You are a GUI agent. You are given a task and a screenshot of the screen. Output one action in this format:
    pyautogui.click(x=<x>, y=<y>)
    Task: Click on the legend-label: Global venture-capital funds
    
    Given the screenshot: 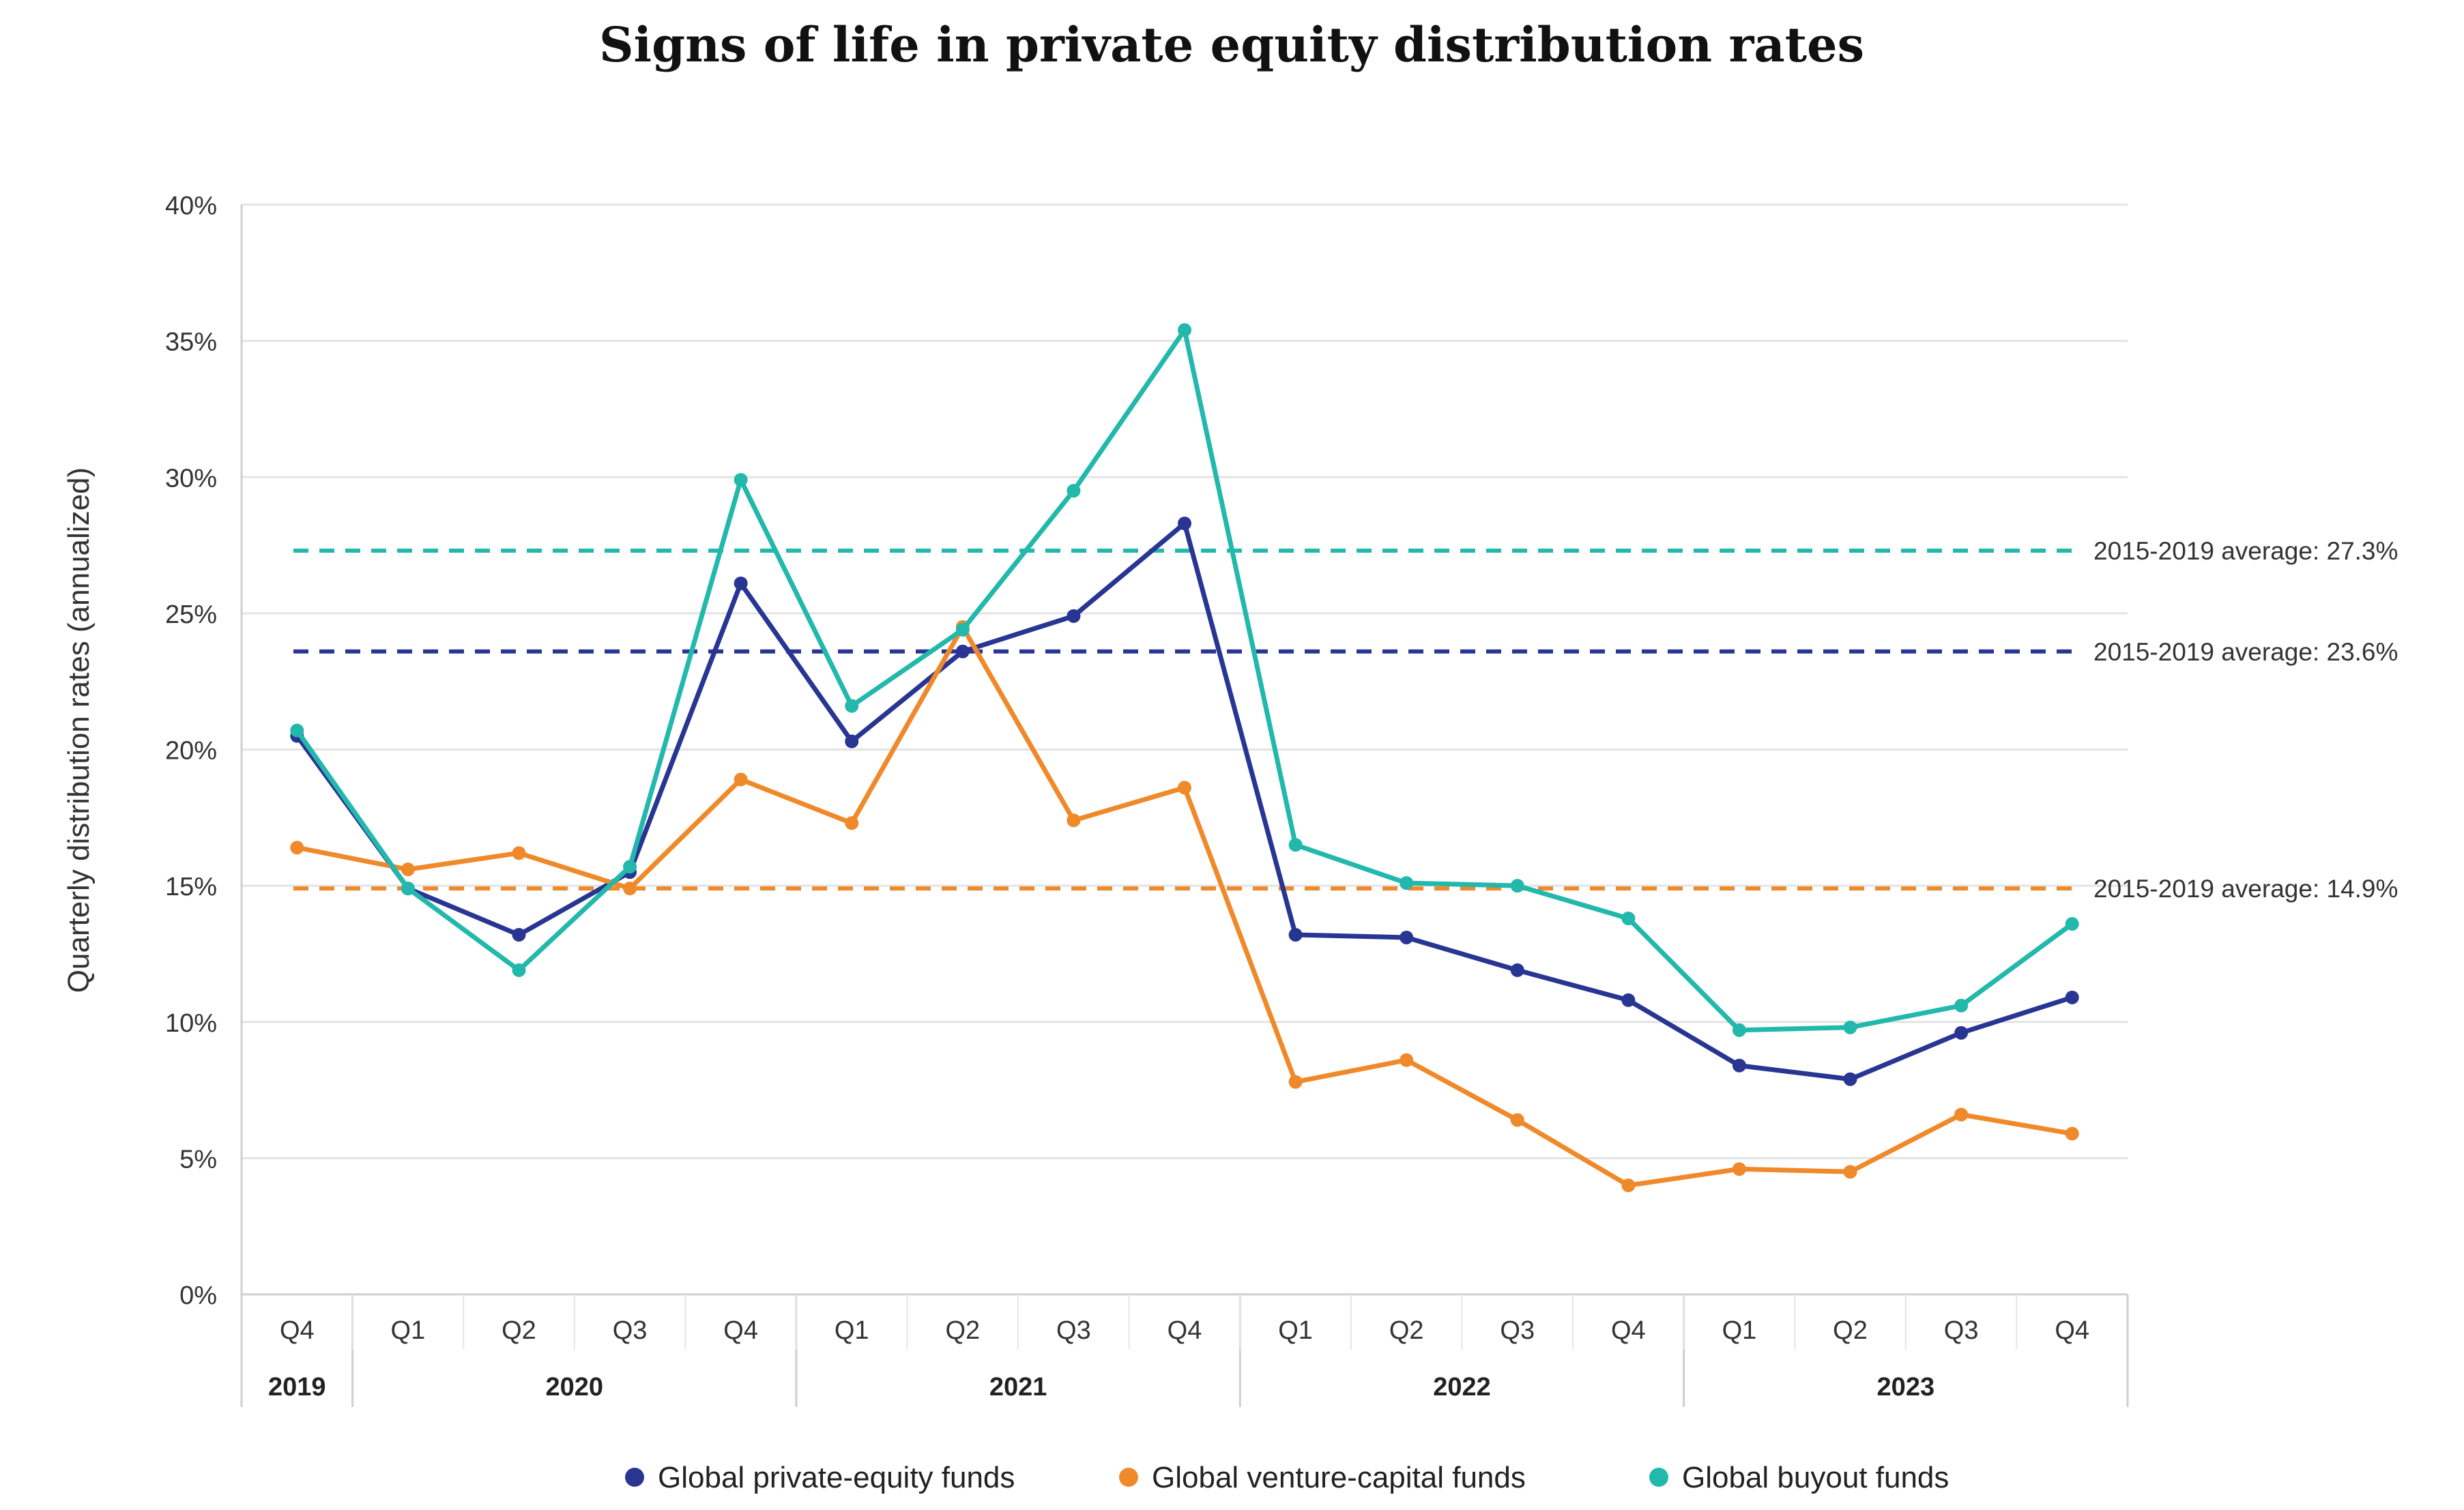 What is the action you would take?
    pyautogui.click(x=1339, y=1477)
    